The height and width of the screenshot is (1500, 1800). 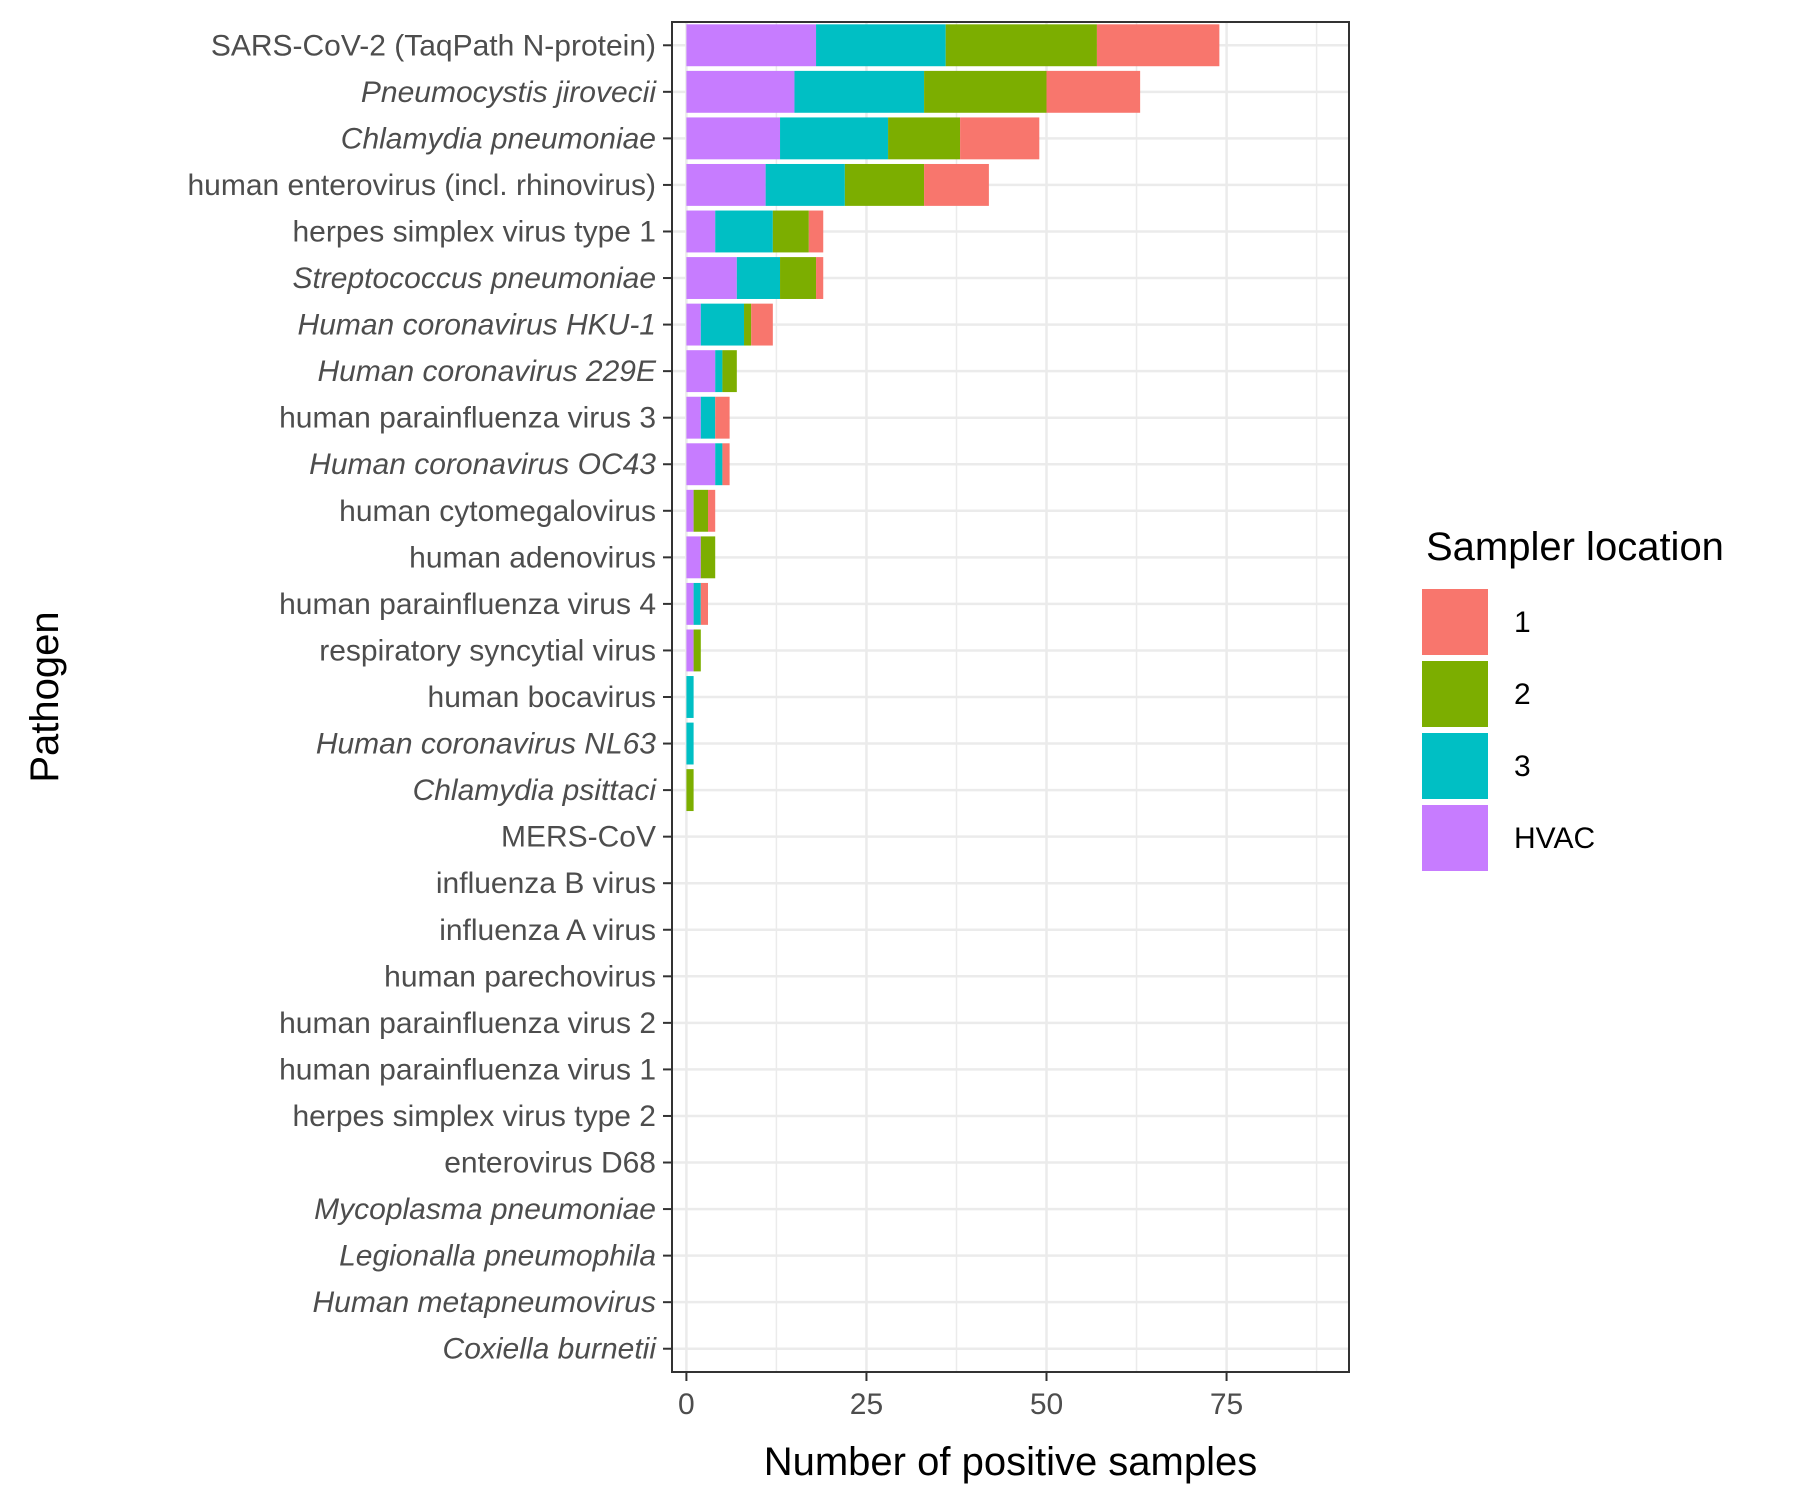 I want to click on y-tick-label: respiratory syncytial virus, so click(x=487, y=650).